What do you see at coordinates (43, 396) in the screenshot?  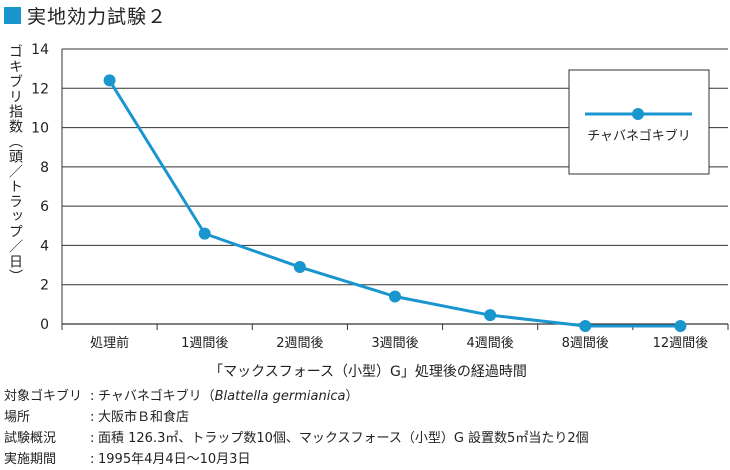 I see `note-key: 対象ゴキブリ` at bounding box center [43, 396].